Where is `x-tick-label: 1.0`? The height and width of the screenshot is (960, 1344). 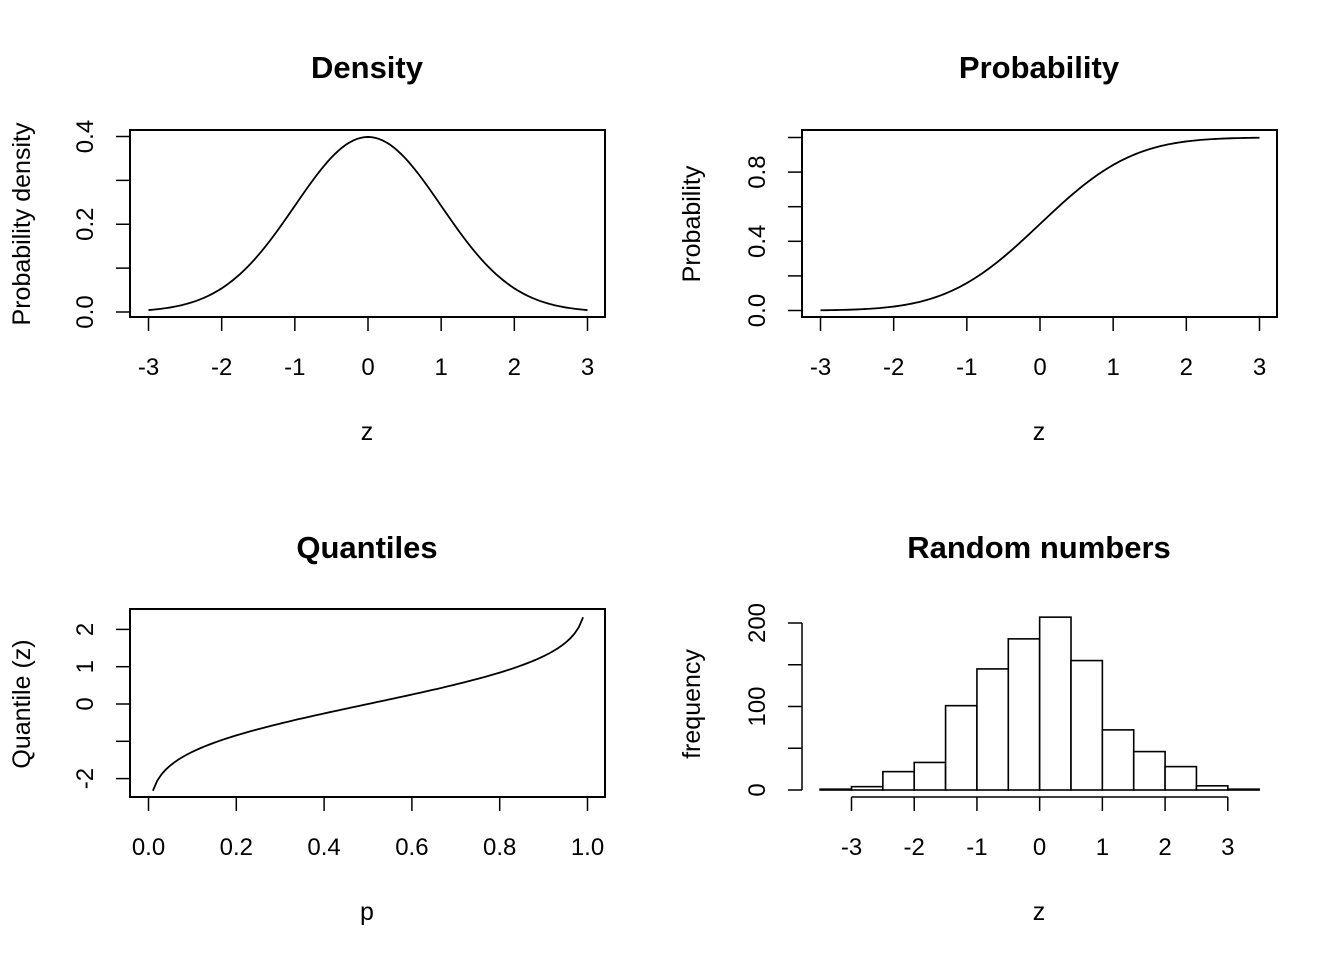 x-tick-label: 1.0 is located at coordinates (587, 847).